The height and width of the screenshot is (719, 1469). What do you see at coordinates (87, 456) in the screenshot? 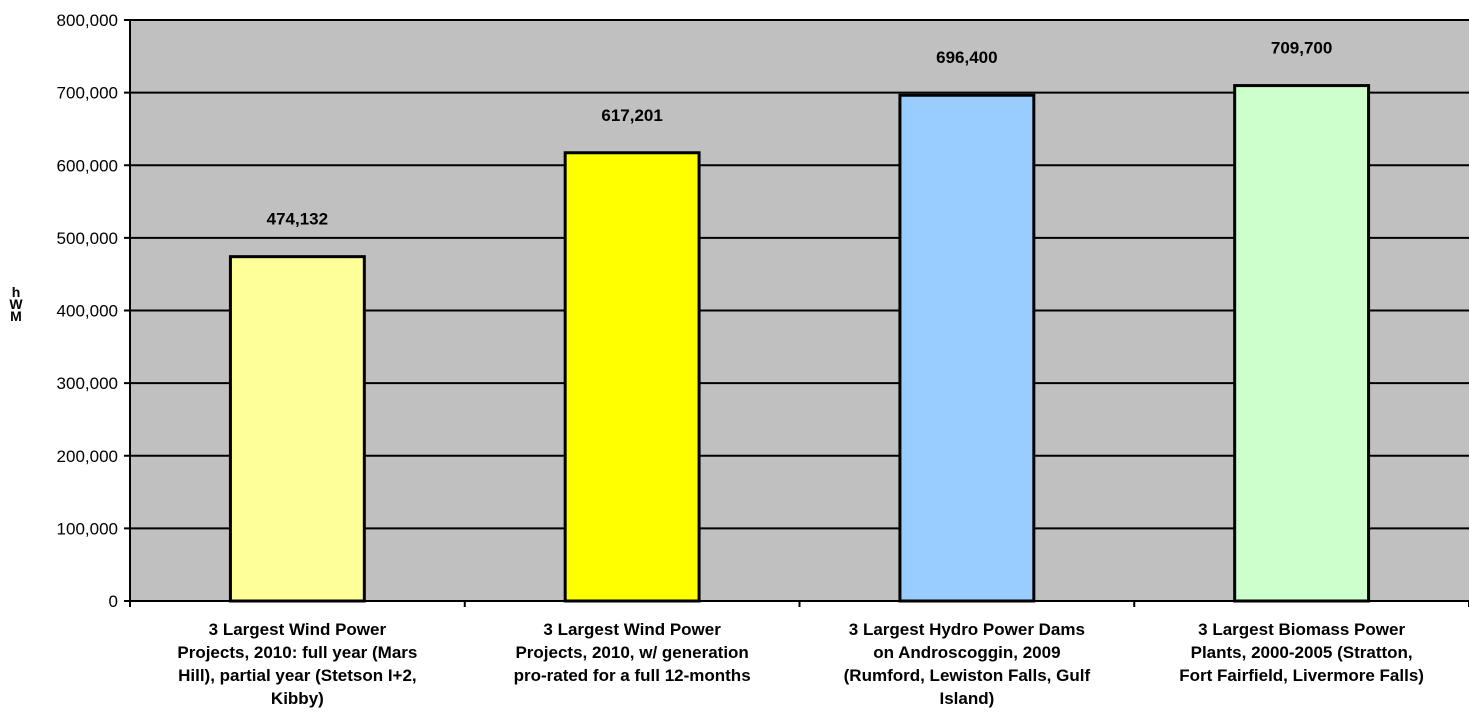
I see `y-tick-label: 200,000` at bounding box center [87, 456].